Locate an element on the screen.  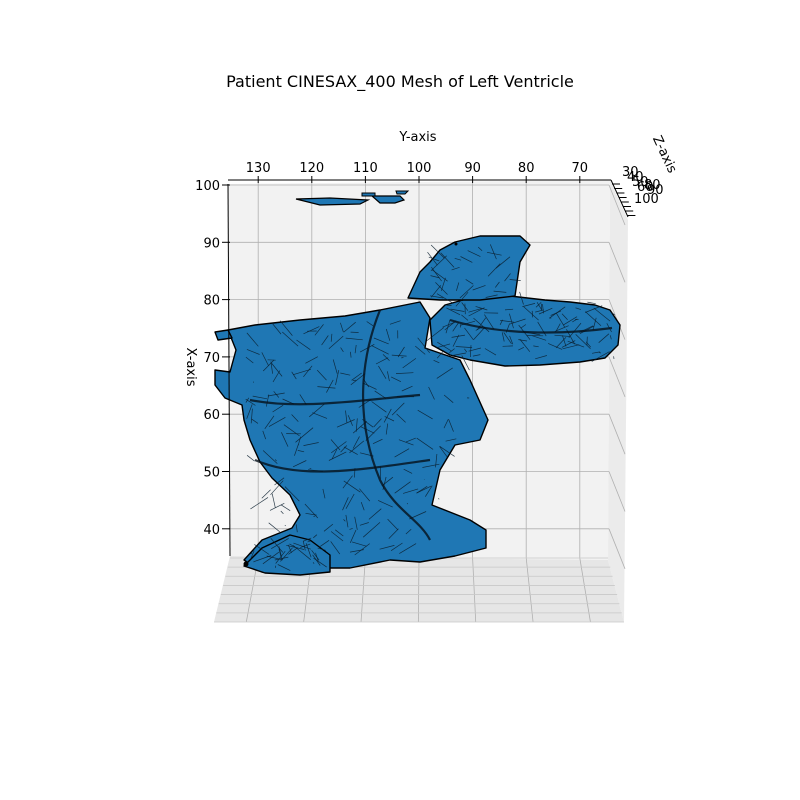
z-tick-label: 30 is located at coordinates (630, 172).